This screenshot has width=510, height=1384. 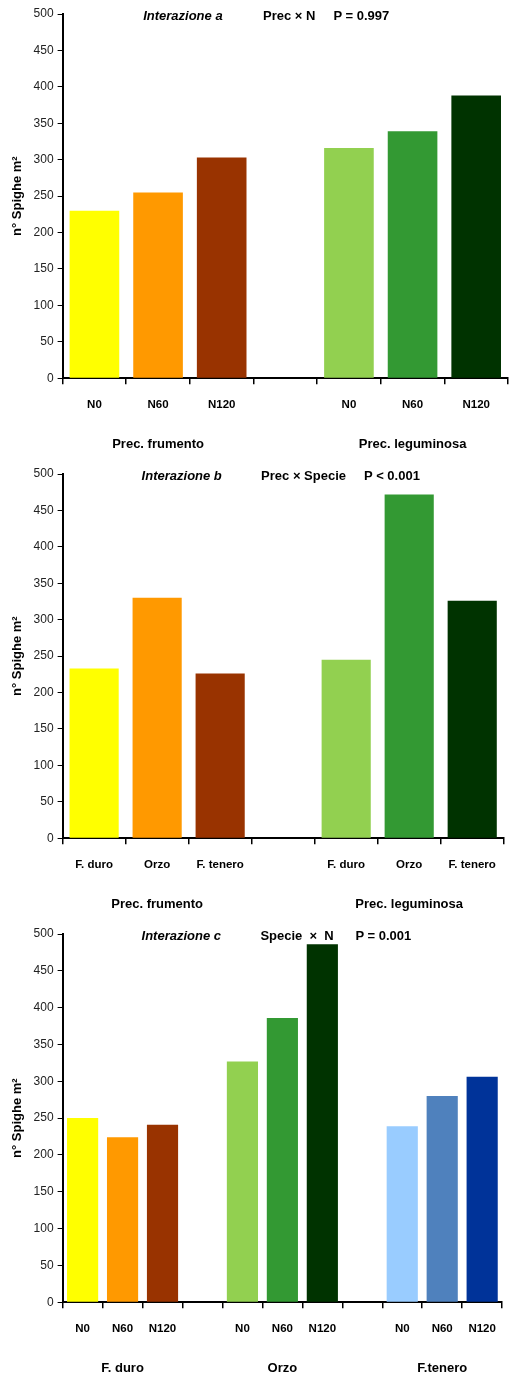 I want to click on chart-subtitle: Specie × N P = 0.001, so click(x=336, y=935).